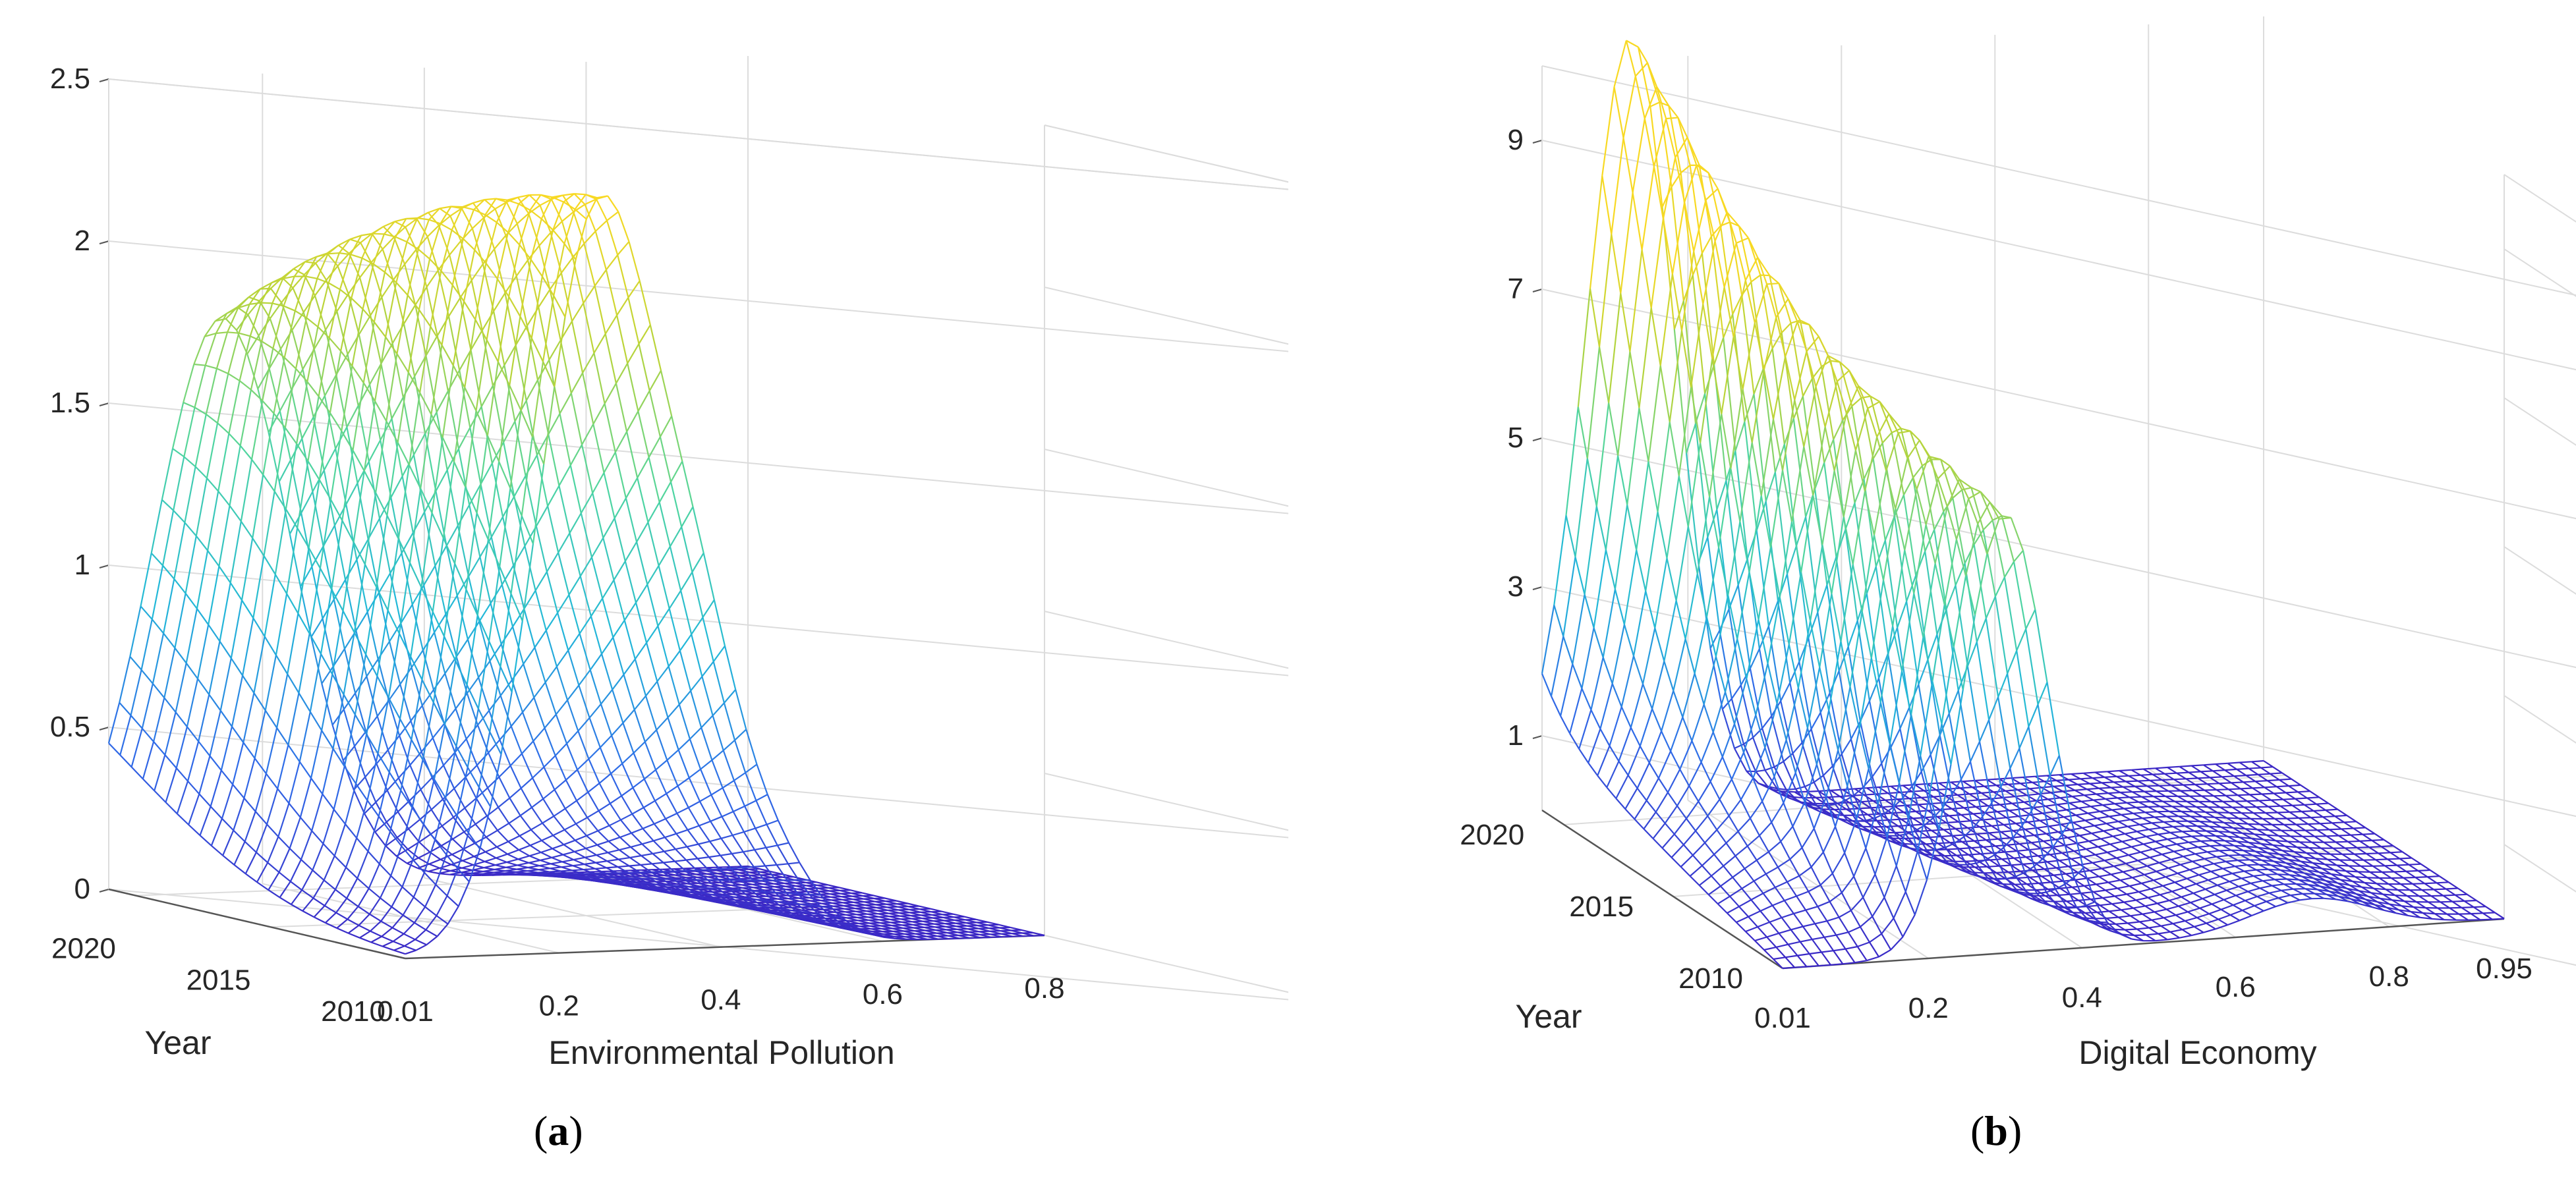  What do you see at coordinates (410, 918) in the screenshot?
I see `x-gridline-floor` at bounding box center [410, 918].